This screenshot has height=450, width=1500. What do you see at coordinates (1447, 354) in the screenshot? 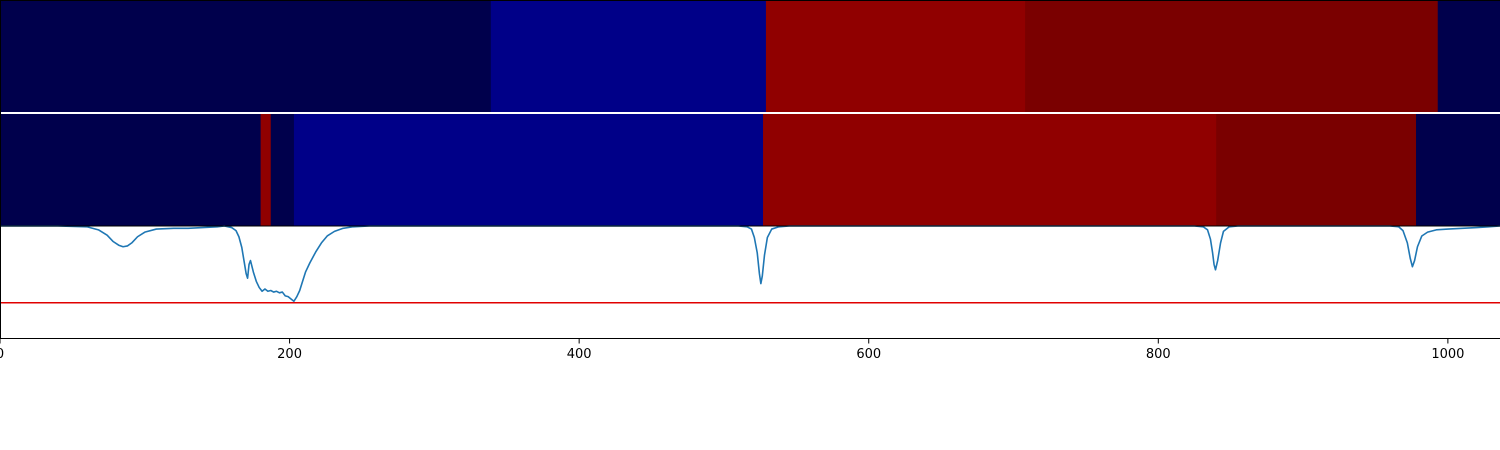
I see `x-tick-label-5: 1000` at bounding box center [1447, 354].